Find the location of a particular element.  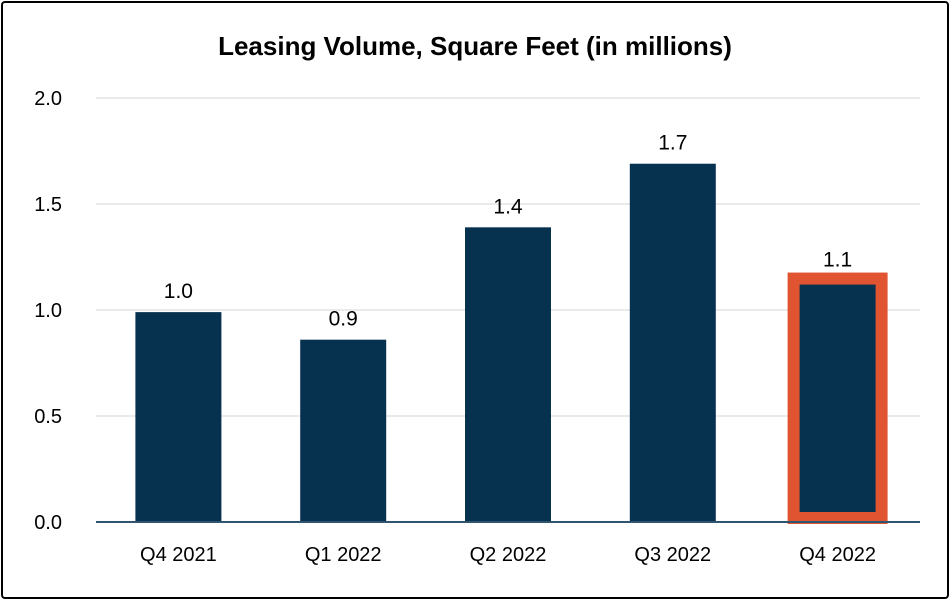

y-tick-label: 2.0 is located at coordinates (48, 99).